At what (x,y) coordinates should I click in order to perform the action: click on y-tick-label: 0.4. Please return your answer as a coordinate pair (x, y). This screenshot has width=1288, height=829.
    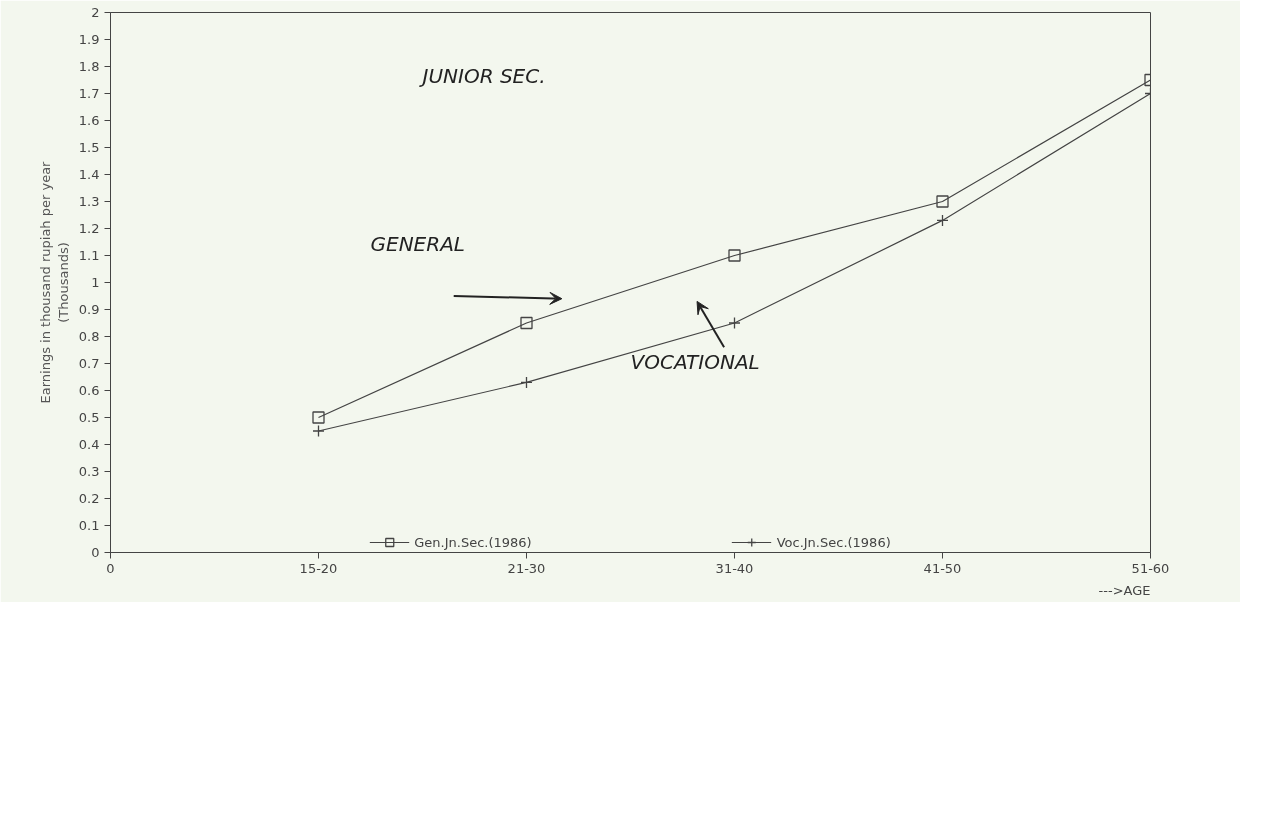
    Looking at the image, I should click on (89, 444).